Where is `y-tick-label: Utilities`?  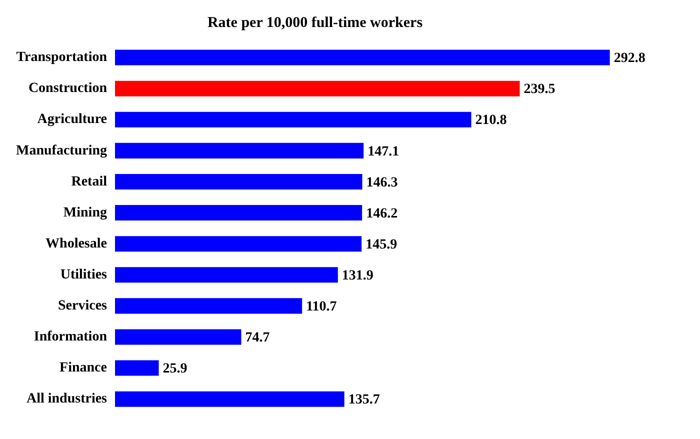
y-tick-label: Utilities is located at coordinates (84, 274).